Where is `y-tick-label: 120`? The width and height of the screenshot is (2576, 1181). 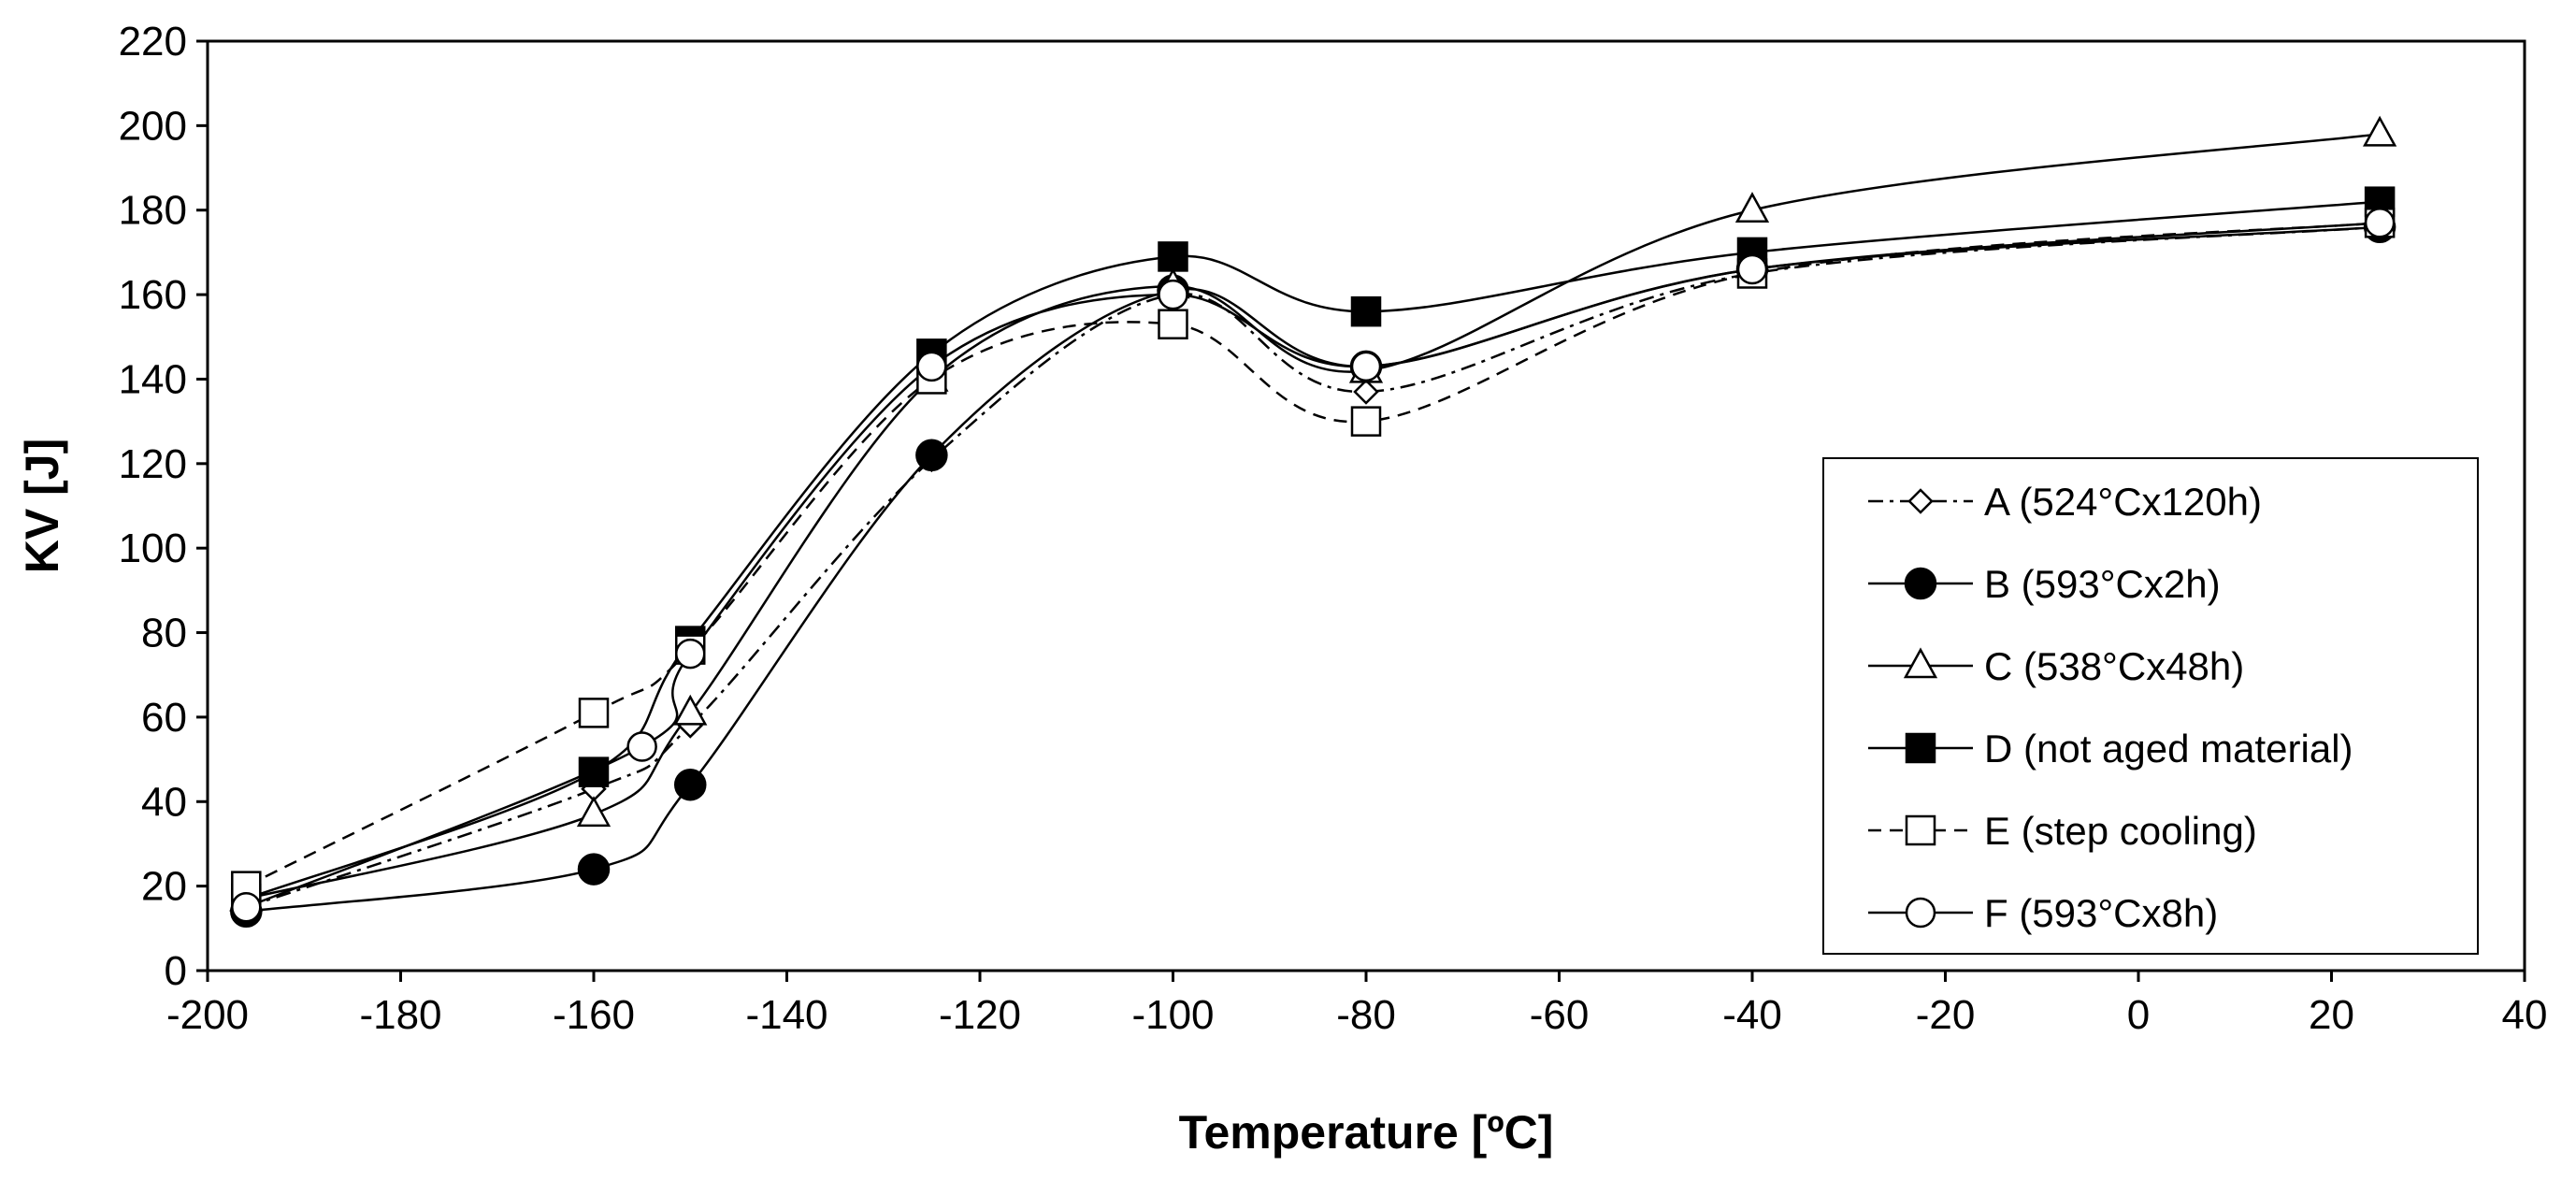 y-tick-label: 120 is located at coordinates (153, 464).